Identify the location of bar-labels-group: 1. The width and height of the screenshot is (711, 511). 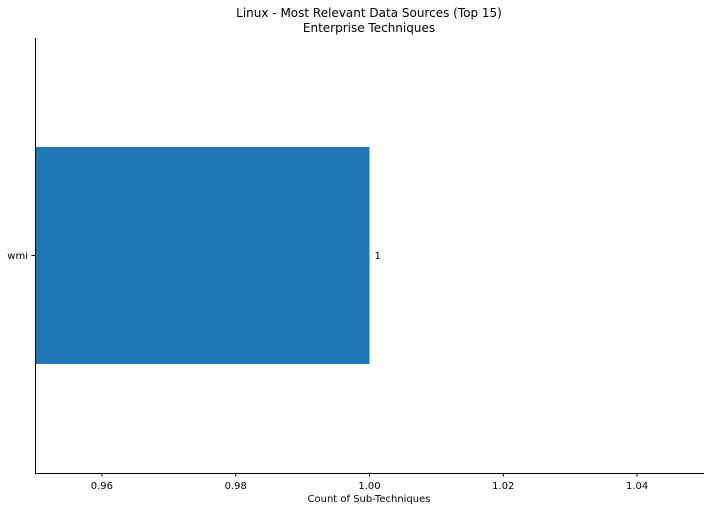
(378, 256).